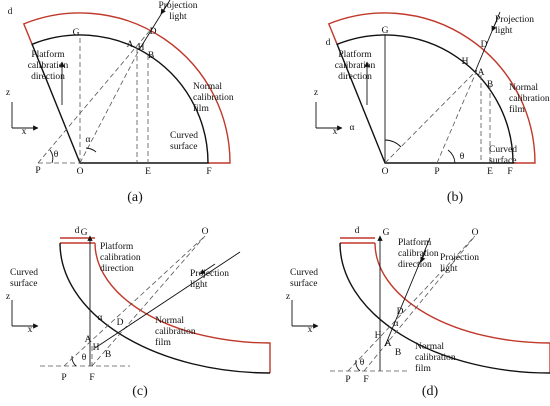 The width and height of the screenshot is (550, 406). I want to click on caption: (a), so click(135, 197).